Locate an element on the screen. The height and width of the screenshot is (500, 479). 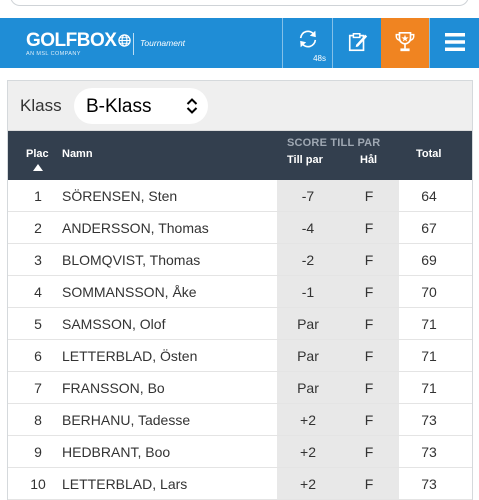
row-position: 3 is located at coordinates (38, 260).